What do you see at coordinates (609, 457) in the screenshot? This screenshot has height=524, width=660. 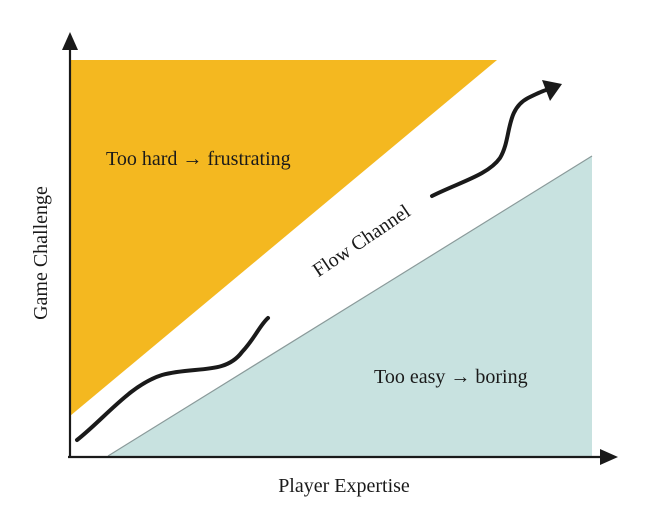 I see `x-axis-arrowhead` at bounding box center [609, 457].